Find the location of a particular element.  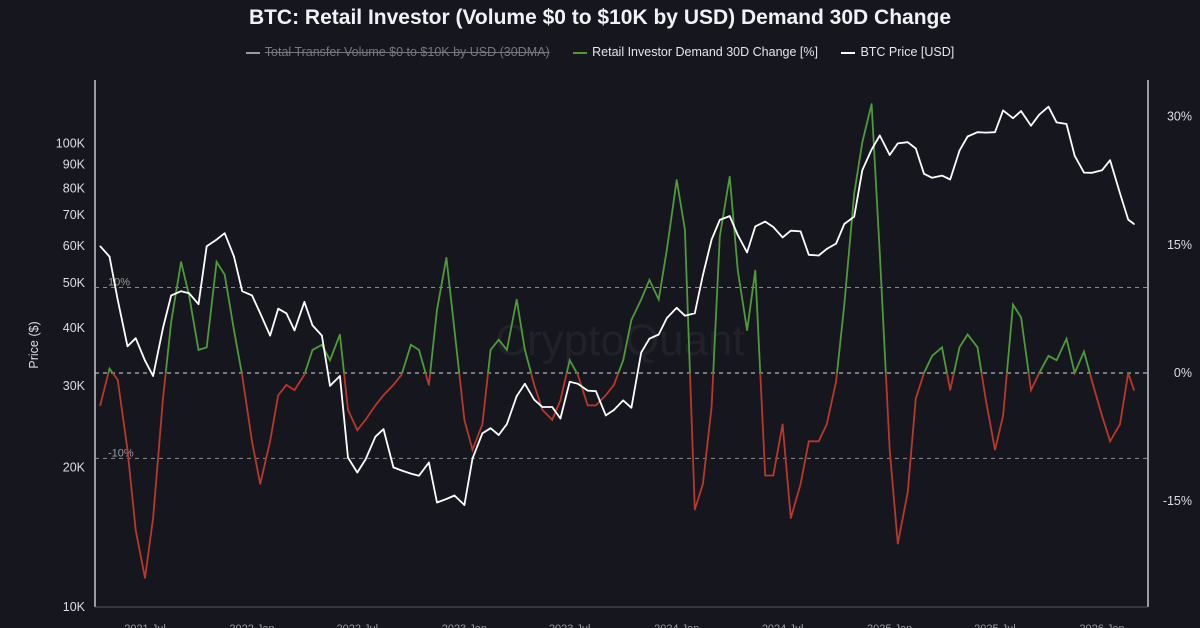

left-tick-label: 100K is located at coordinates (71, 143).